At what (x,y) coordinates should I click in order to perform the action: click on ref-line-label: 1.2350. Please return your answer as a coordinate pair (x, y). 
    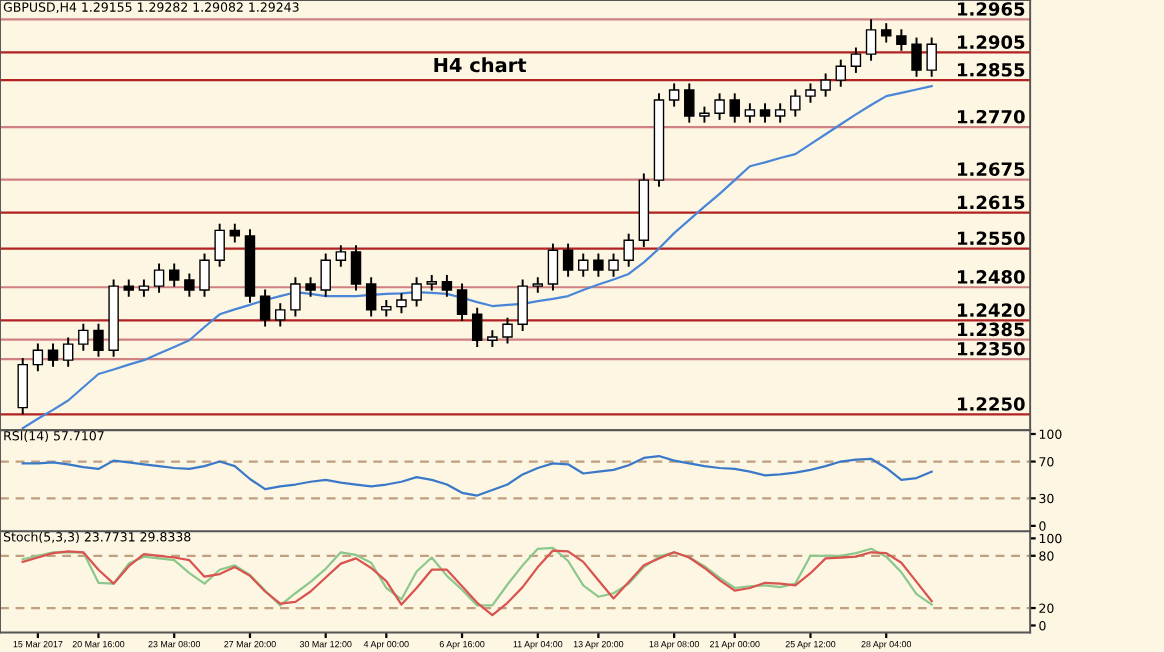
    Looking at the image, I should click on (991, 348).